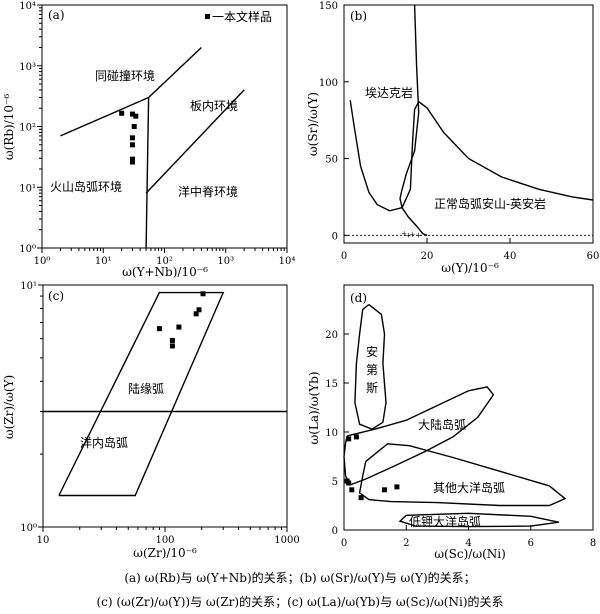 The height and width of the screenshot is (614, 600). I want to click on panel-a-ytick-label-2: 10², so click(27, 128).